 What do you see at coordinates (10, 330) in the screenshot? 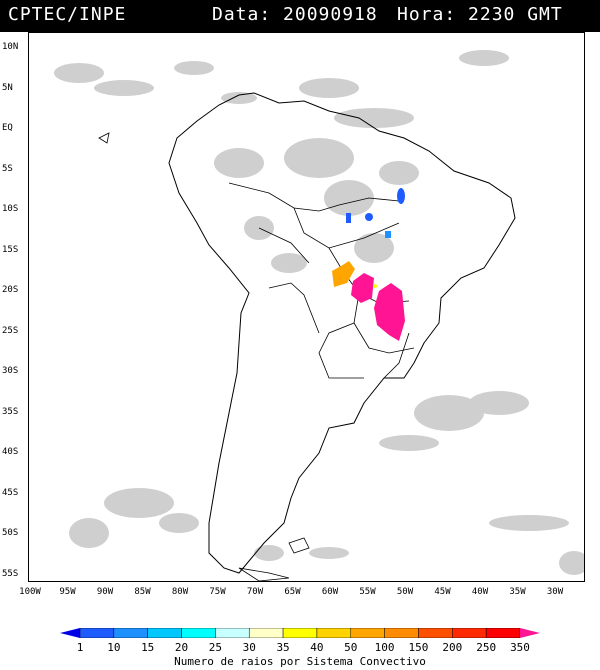
I see `lat-tick-label: 25S` at bounding box center [10, 330].